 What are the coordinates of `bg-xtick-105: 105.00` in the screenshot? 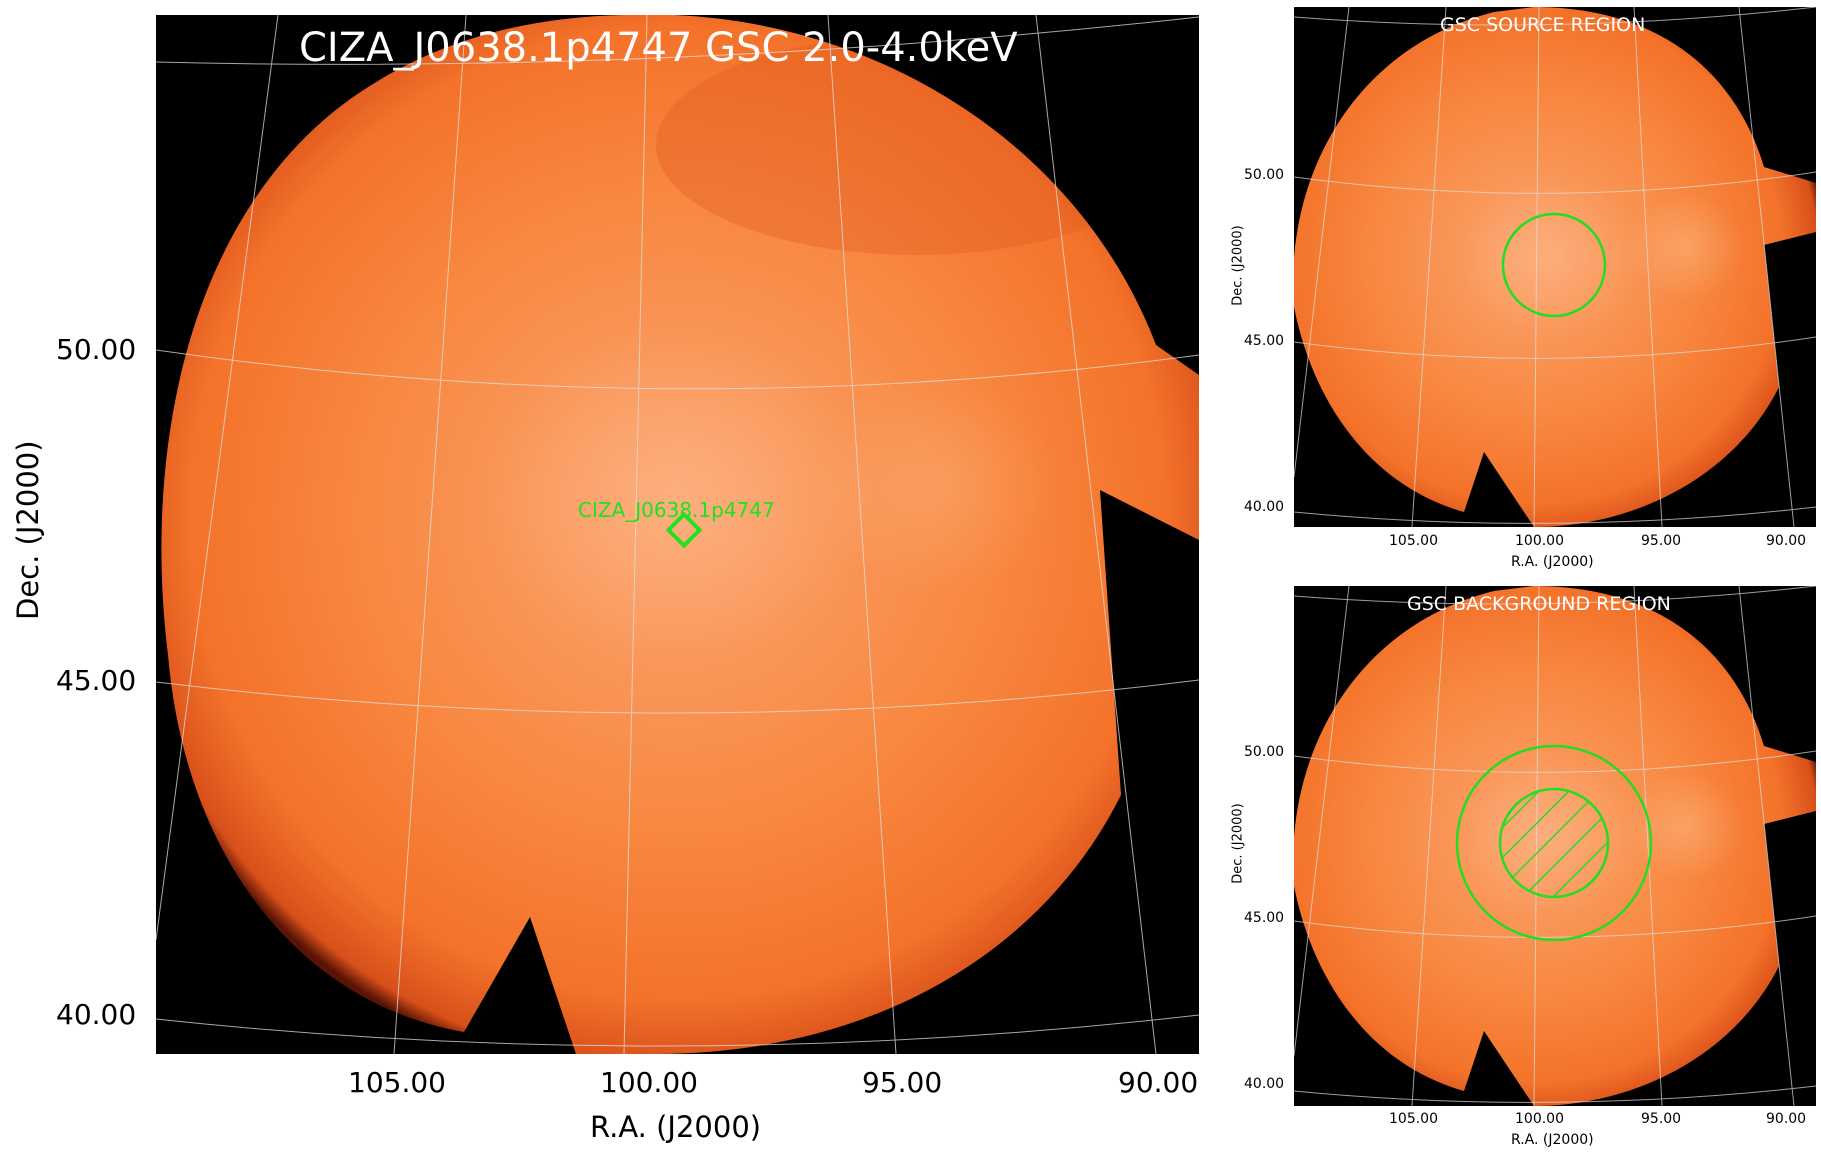 It's located at (1413, 1119).